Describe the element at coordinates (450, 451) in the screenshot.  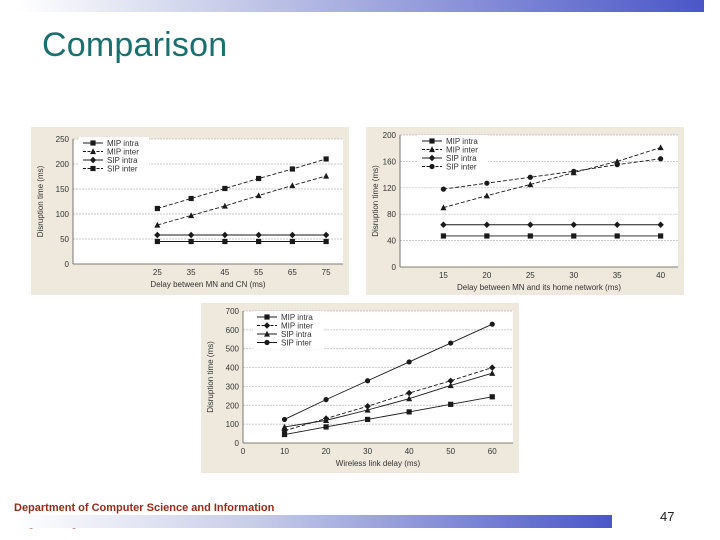
I see `x-tick-label: 50` at that location.